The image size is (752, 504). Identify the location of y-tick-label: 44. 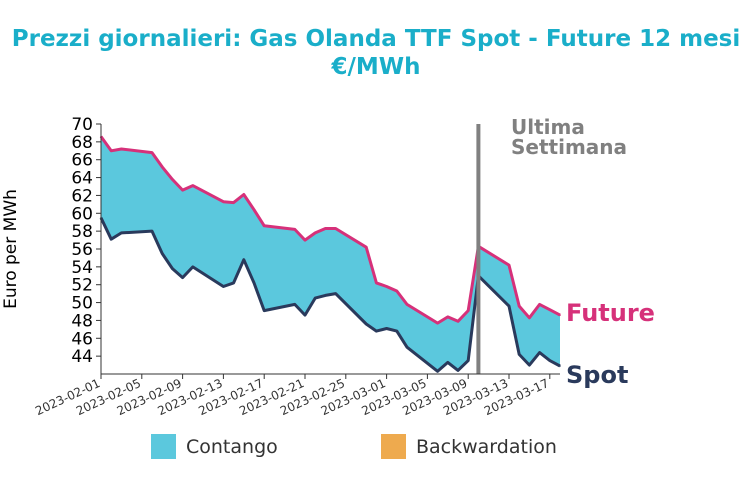
(82, 357).